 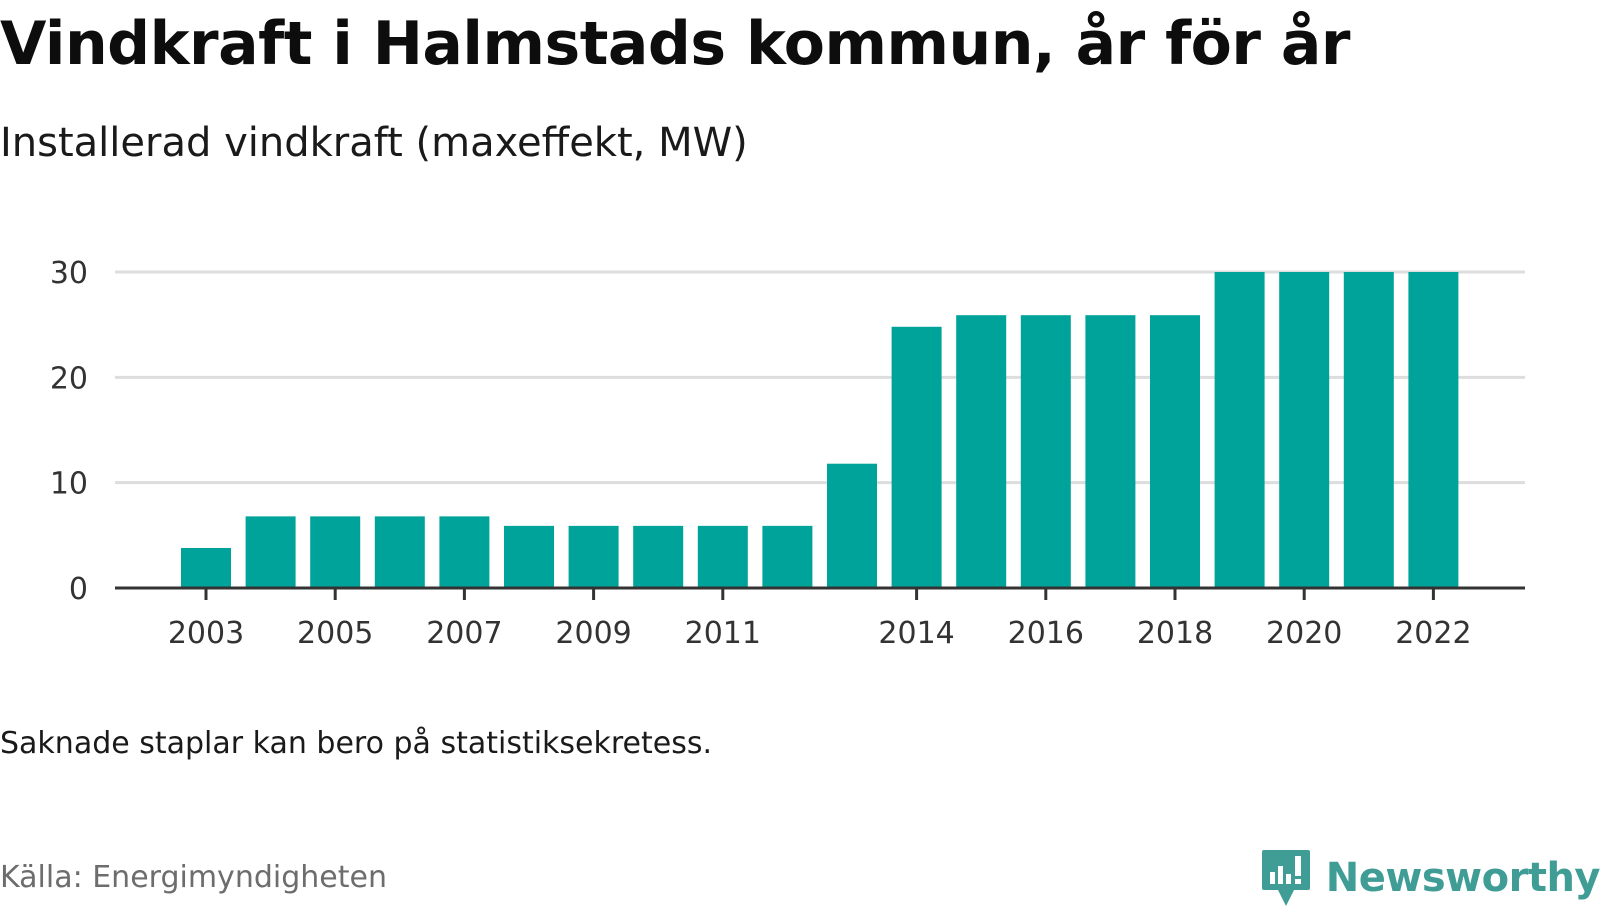 What do you see at coordinates (335, 633) in the screenshot?
I see `x-tick-label: 2005` at bounding box center [335, 633].